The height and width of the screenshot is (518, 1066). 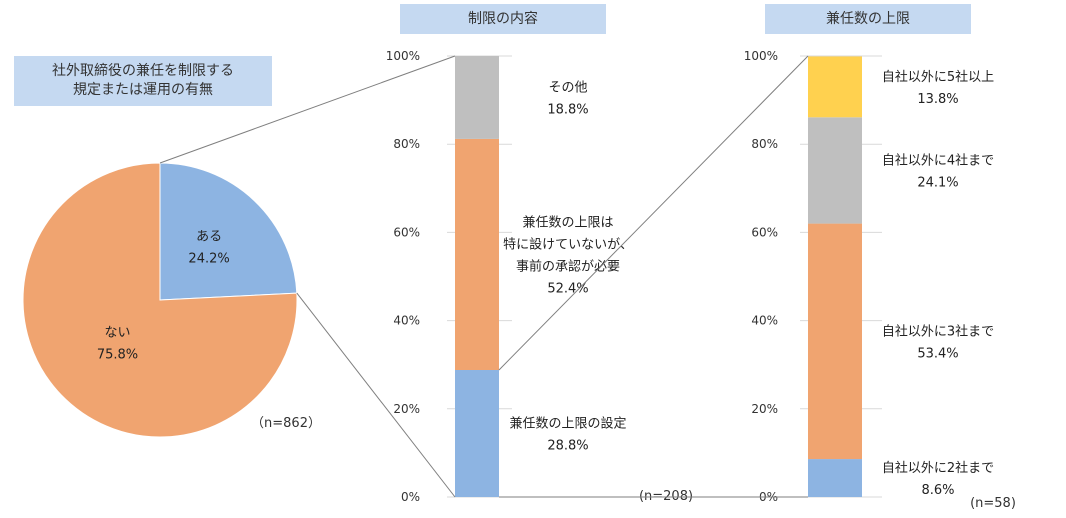 What do you see at coordinates (567, 109) in the screenshot?
I see `segment-value-0-2: 18.8%` at bounding box center [567, 109].